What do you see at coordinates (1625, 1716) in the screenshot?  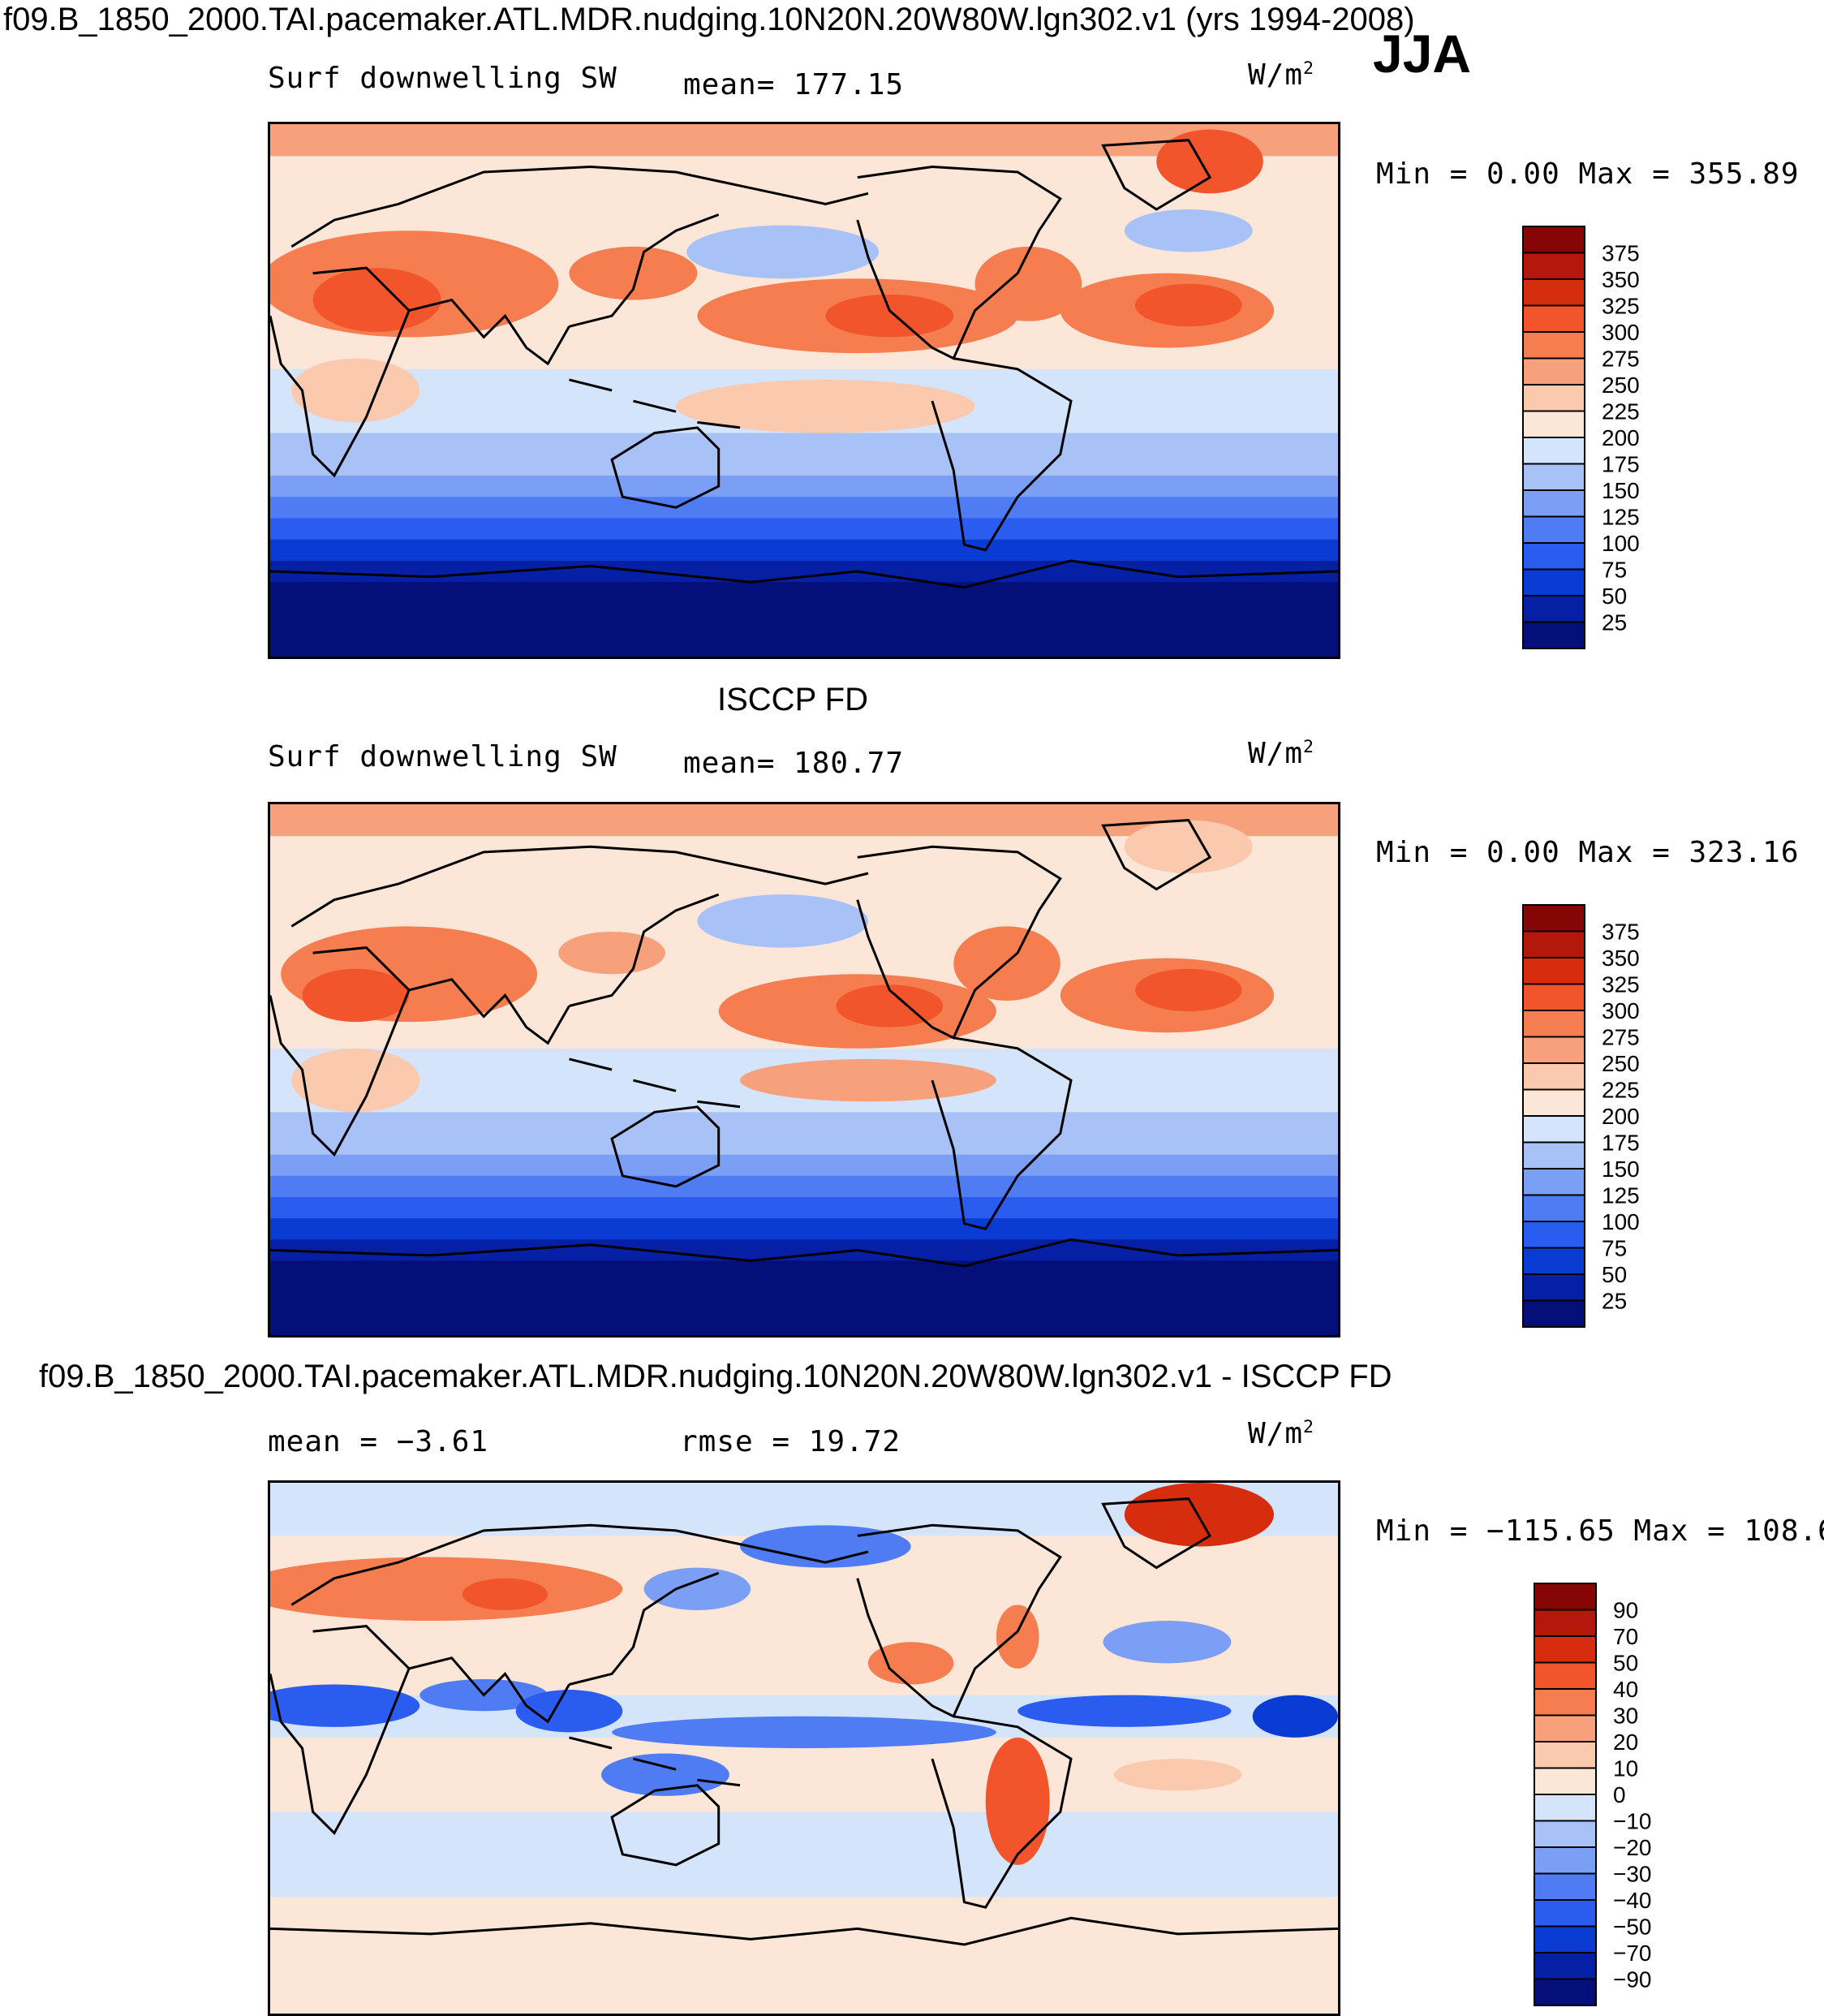 I see `colorbar-label: 30` at bounding box center [1625, 1716].